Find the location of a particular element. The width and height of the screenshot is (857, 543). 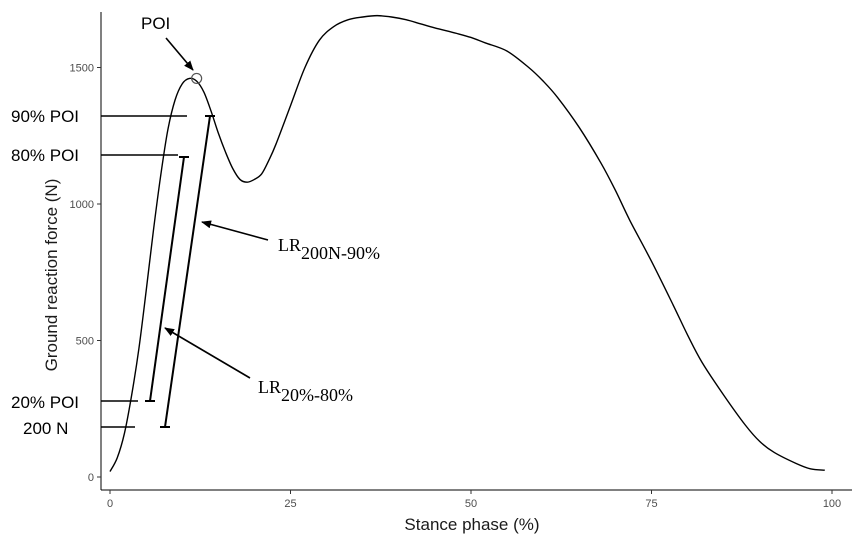

level-label-90: 90% POI is located at coordinates (45, 116).